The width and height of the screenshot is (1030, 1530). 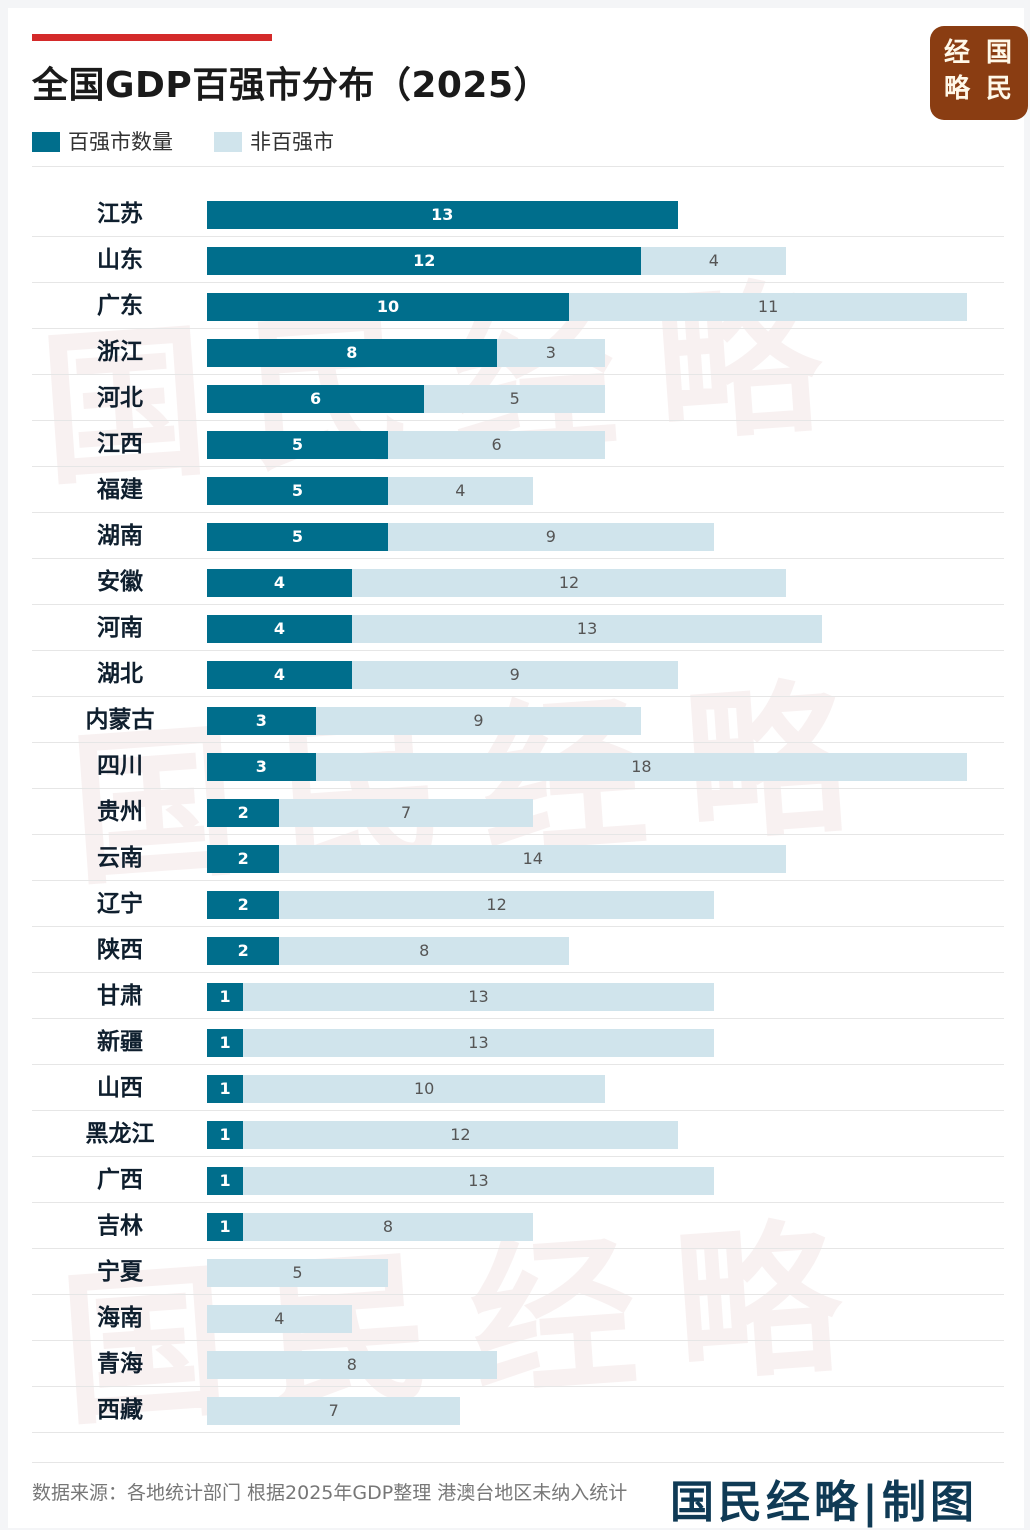 What do you see at coordinates (120, 444) in the screenshot?
I see `category-label: 江西` at bounding box center [120, 444].